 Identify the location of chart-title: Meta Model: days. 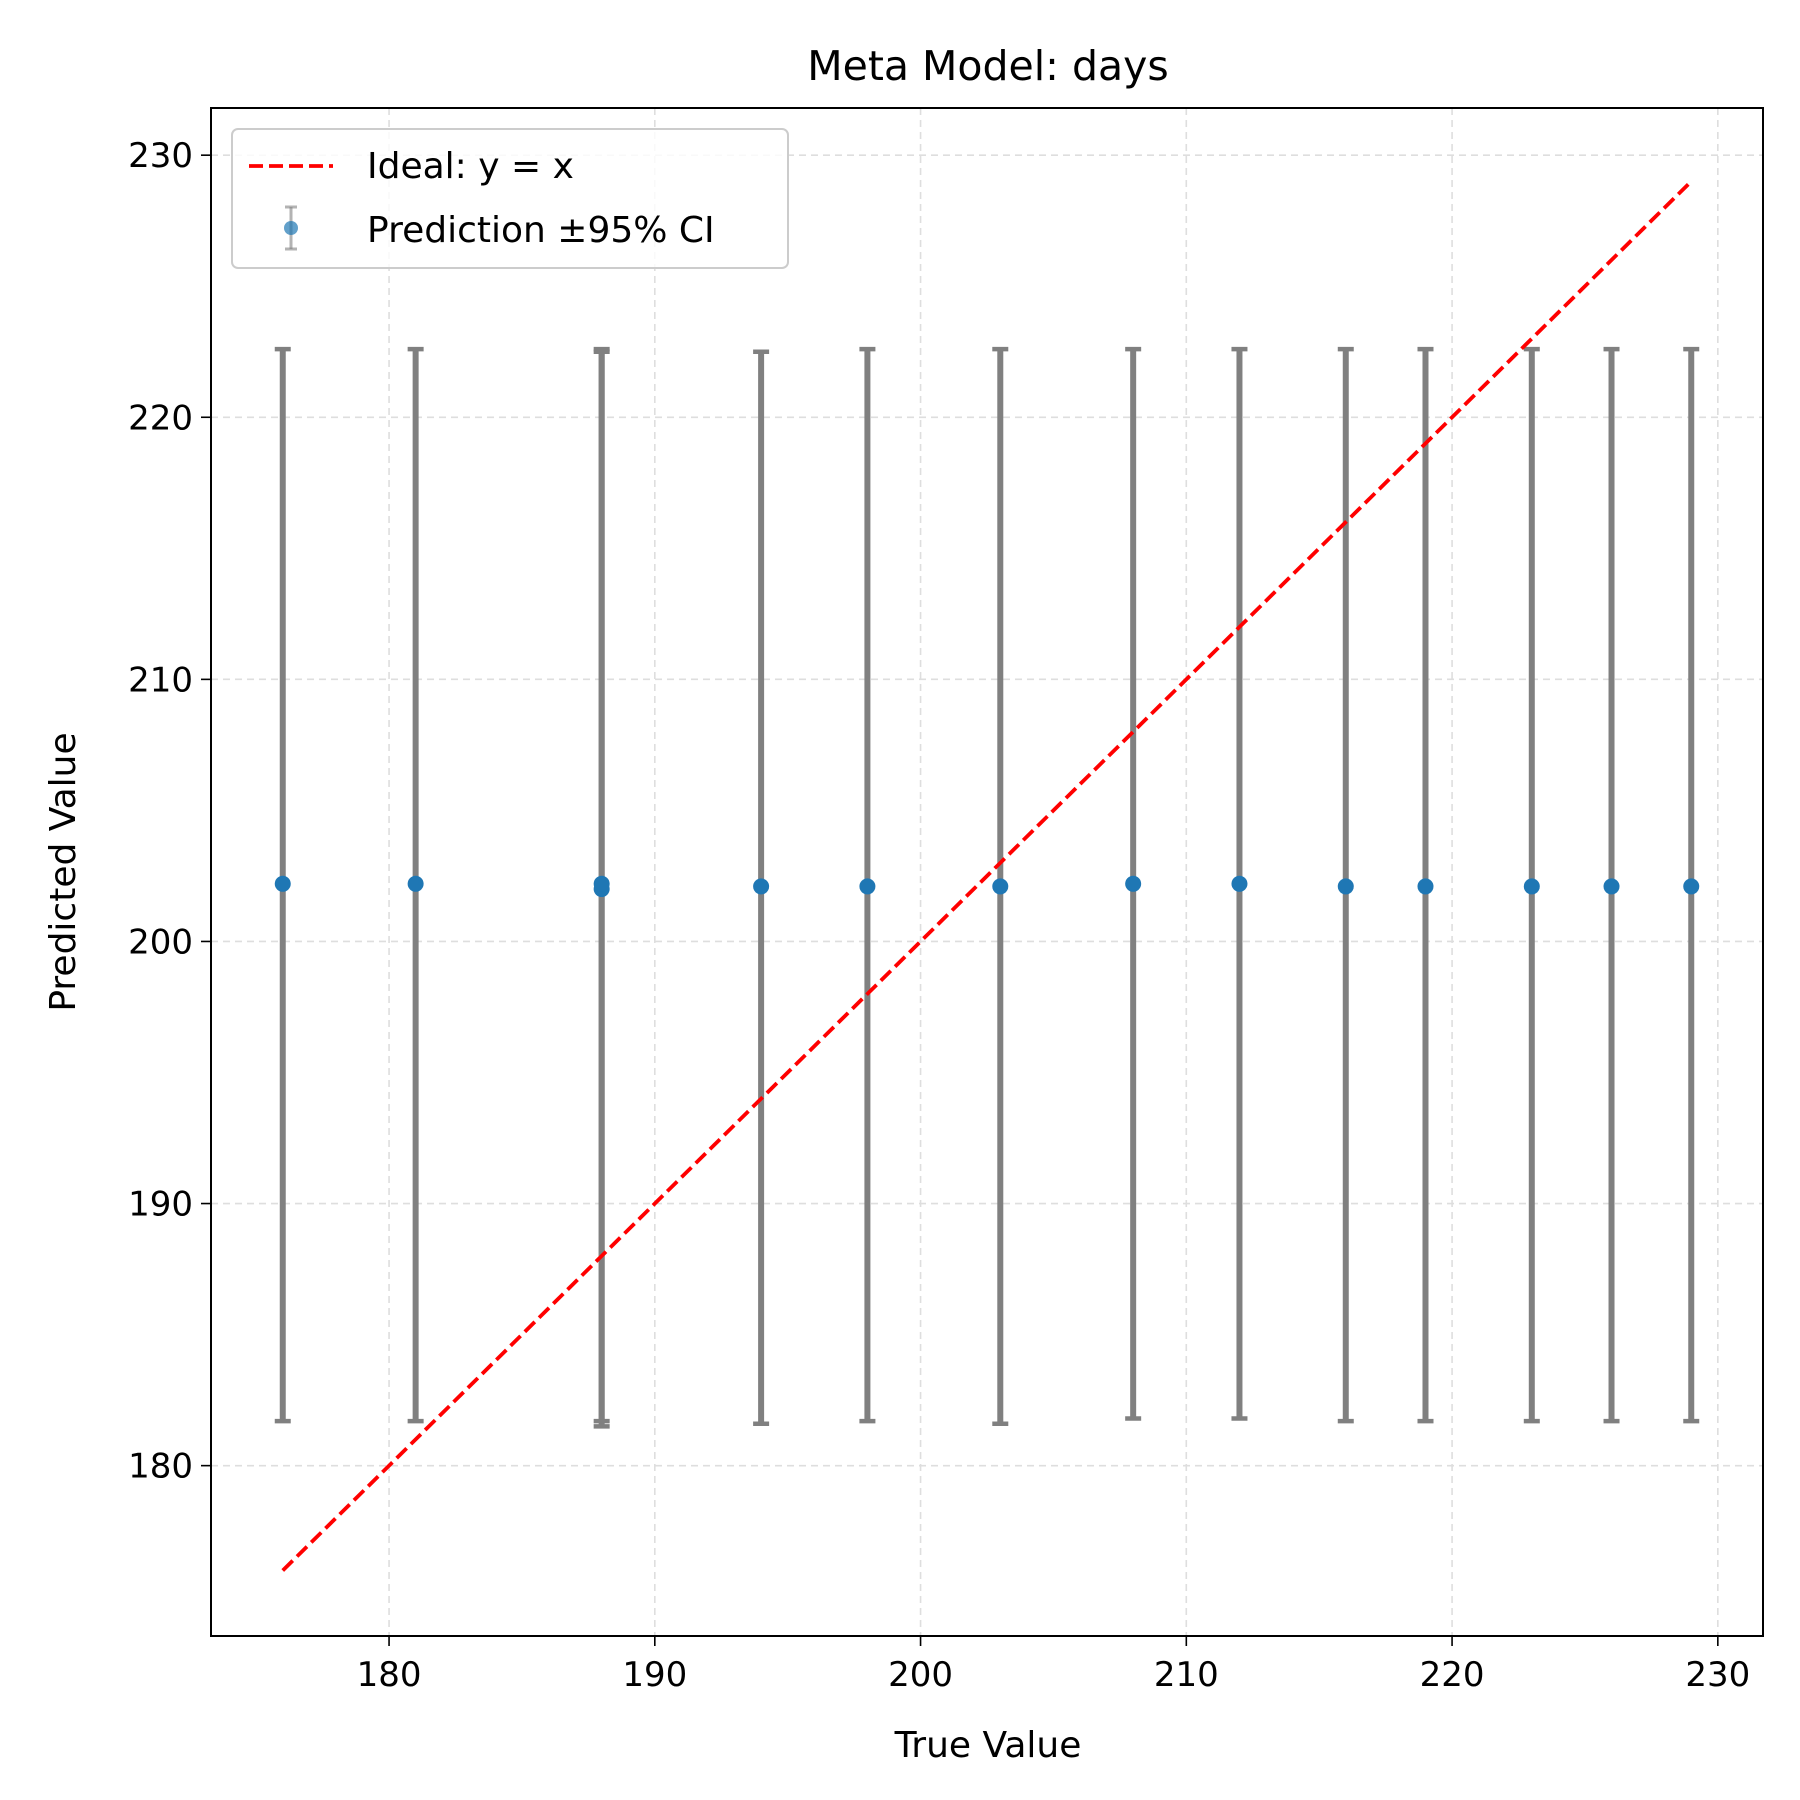
(988, 66).